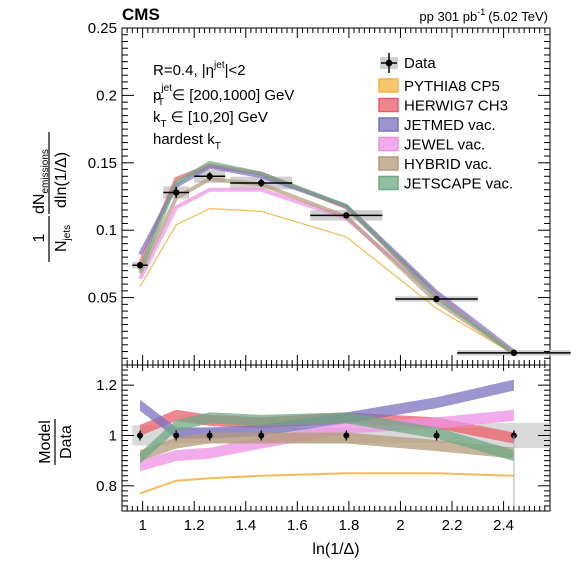  I want to click on info-kt-tail: ∈ [10,20] GeV, so click(219, 117).